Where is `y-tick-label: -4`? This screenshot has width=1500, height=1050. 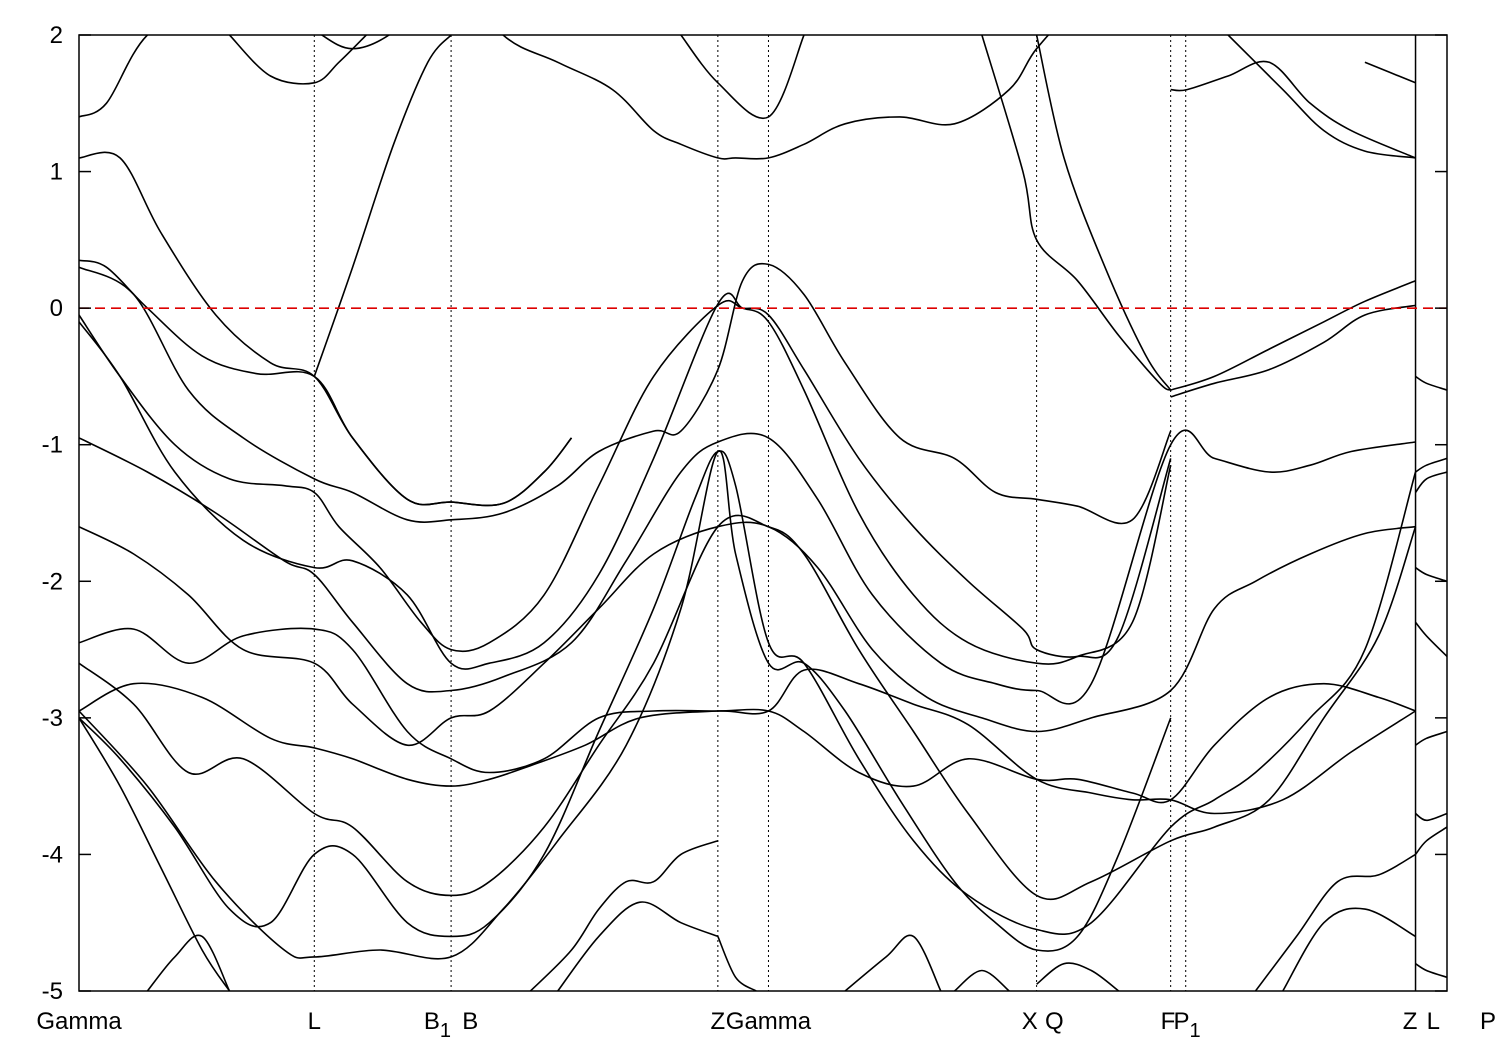
y-tick-label: -4 is located at coordinates (52, 854).